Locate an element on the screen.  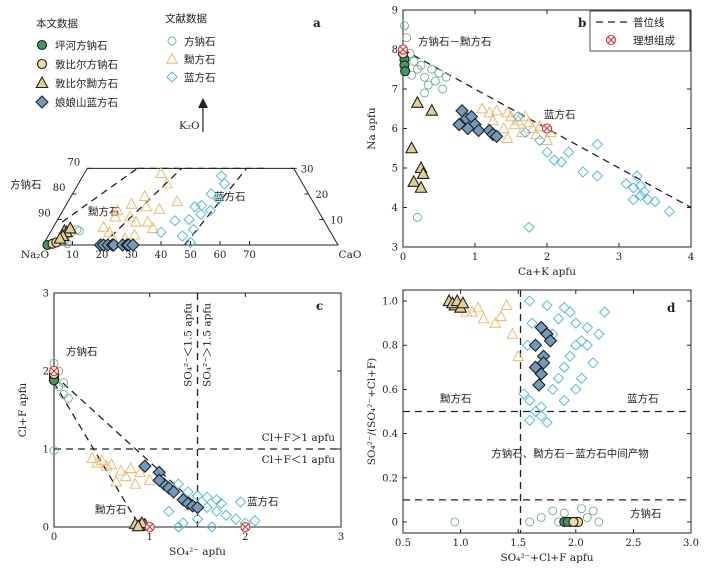
y-axis-label: Na apfu is located at coordinates (372, 128).